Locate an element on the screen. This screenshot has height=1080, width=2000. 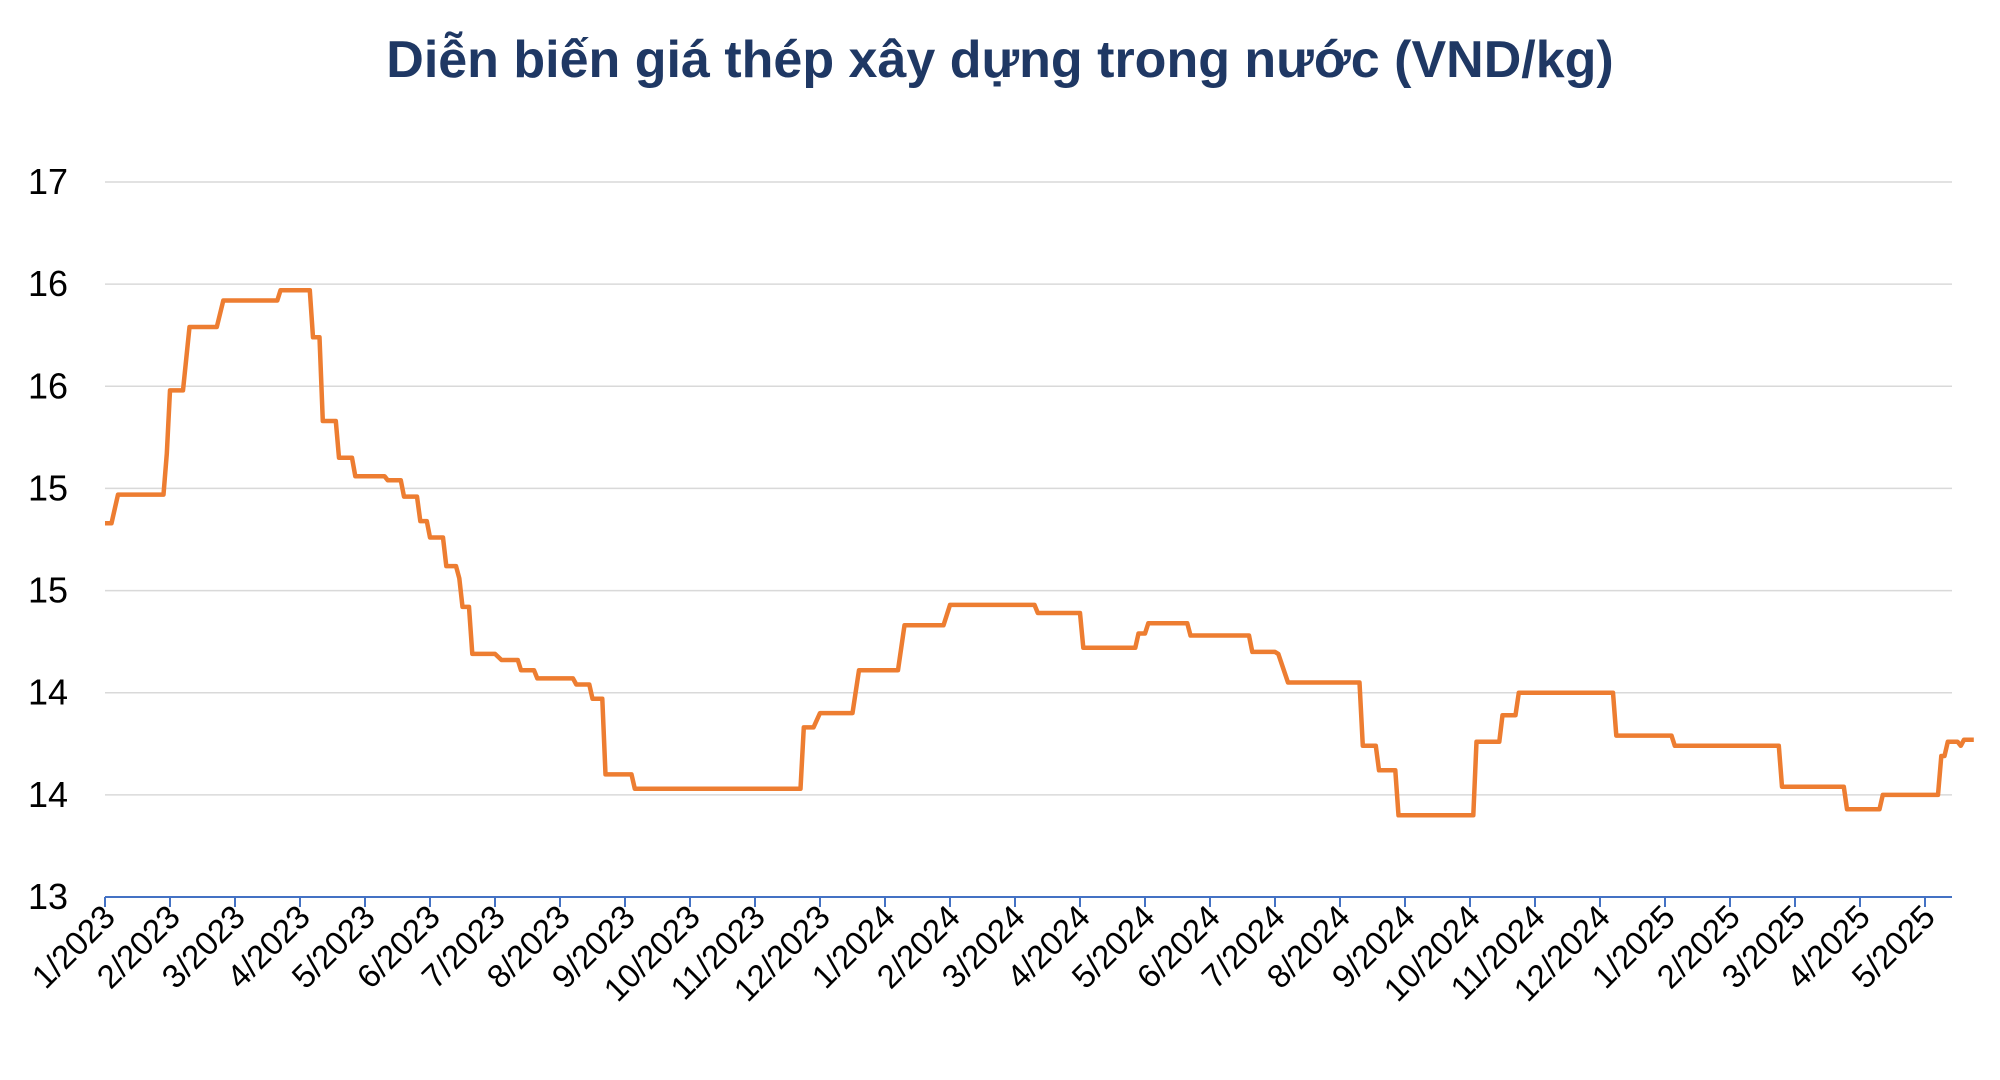
x-axis is located at coordinates (1028, 901).